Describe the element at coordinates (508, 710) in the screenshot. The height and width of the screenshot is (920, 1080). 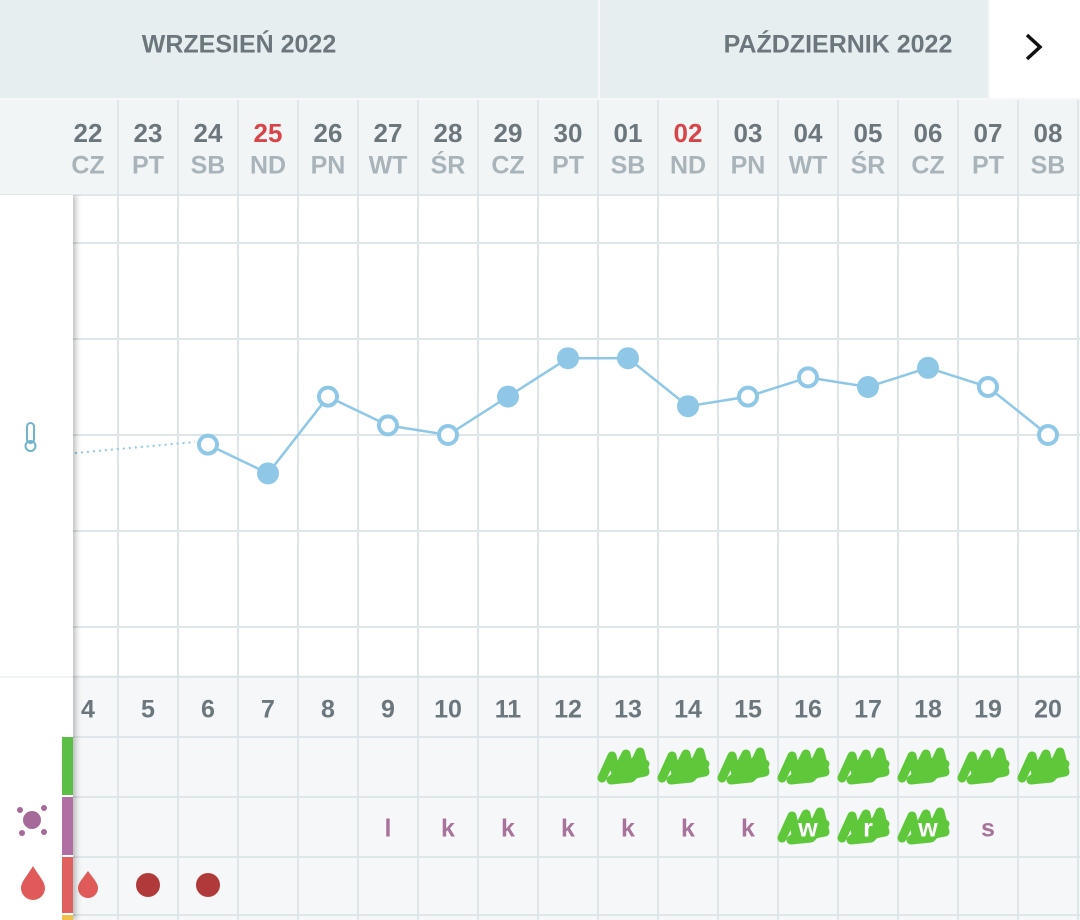
I see `cycle-day: 11` at that location.